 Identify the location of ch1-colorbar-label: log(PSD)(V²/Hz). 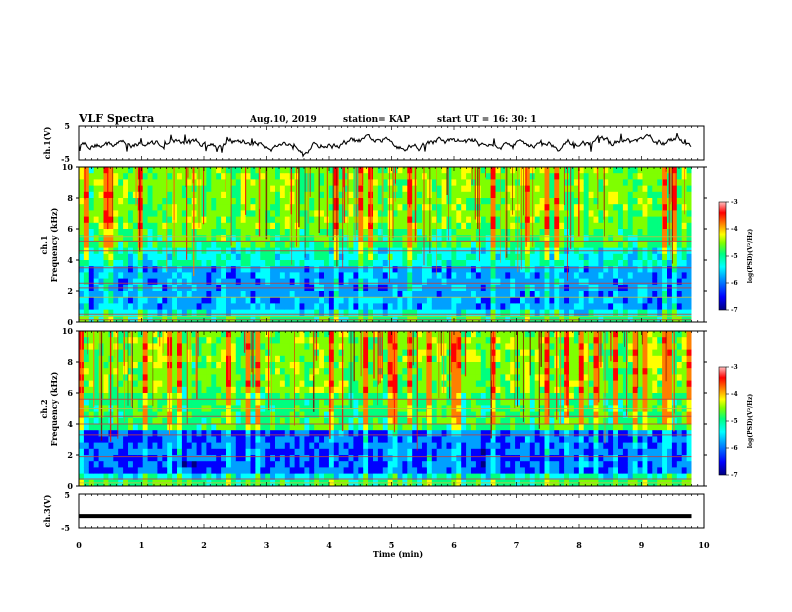
(750, 256).